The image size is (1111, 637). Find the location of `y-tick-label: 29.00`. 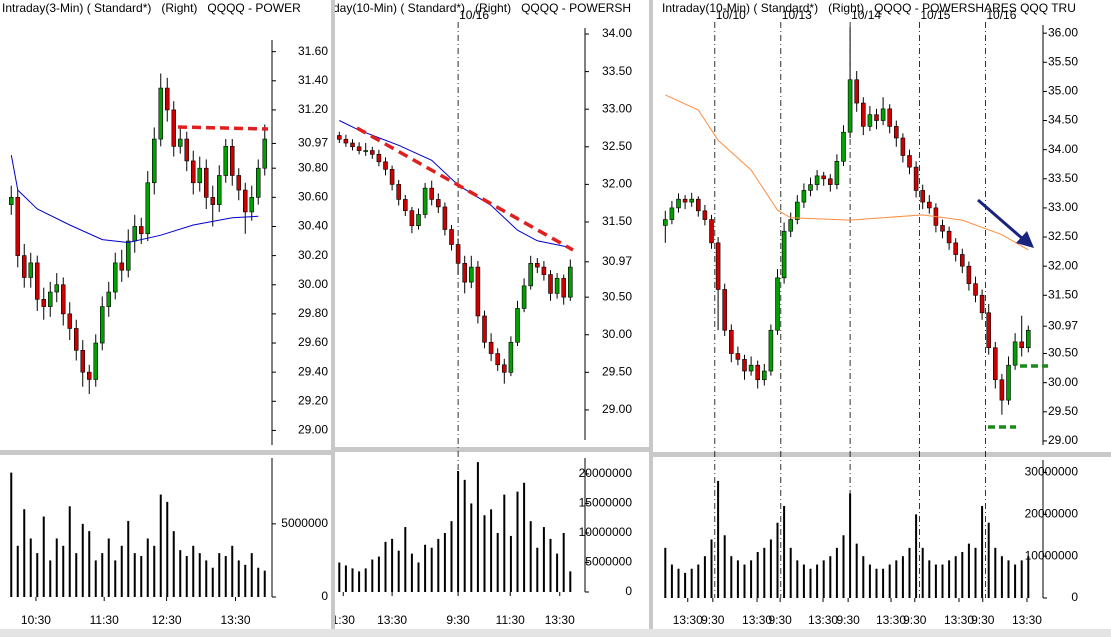

y-tick-label: 29.00 is located at coordinates (313, 430).